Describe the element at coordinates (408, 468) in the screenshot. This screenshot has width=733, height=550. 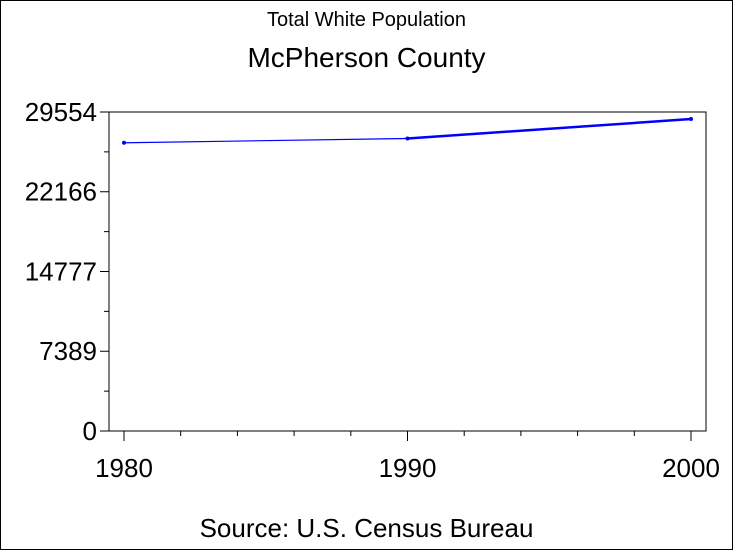
I see `x-tick-label: 1990` at that location.